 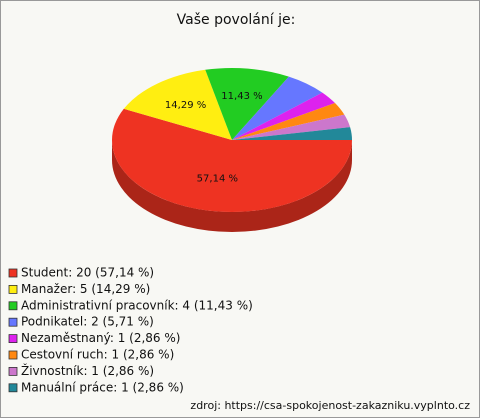 I want to click on legend-label: Manažer: 5 (14,29 %), so click(x=85, y=289).